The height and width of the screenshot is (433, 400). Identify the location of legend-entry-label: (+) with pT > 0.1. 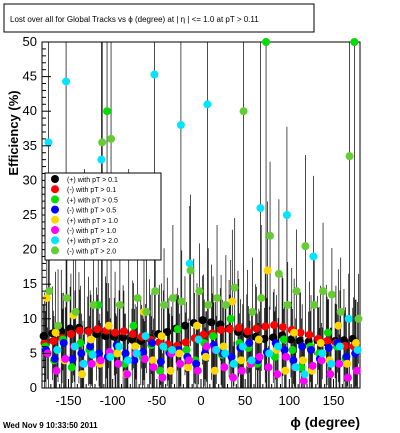
(92, 180).